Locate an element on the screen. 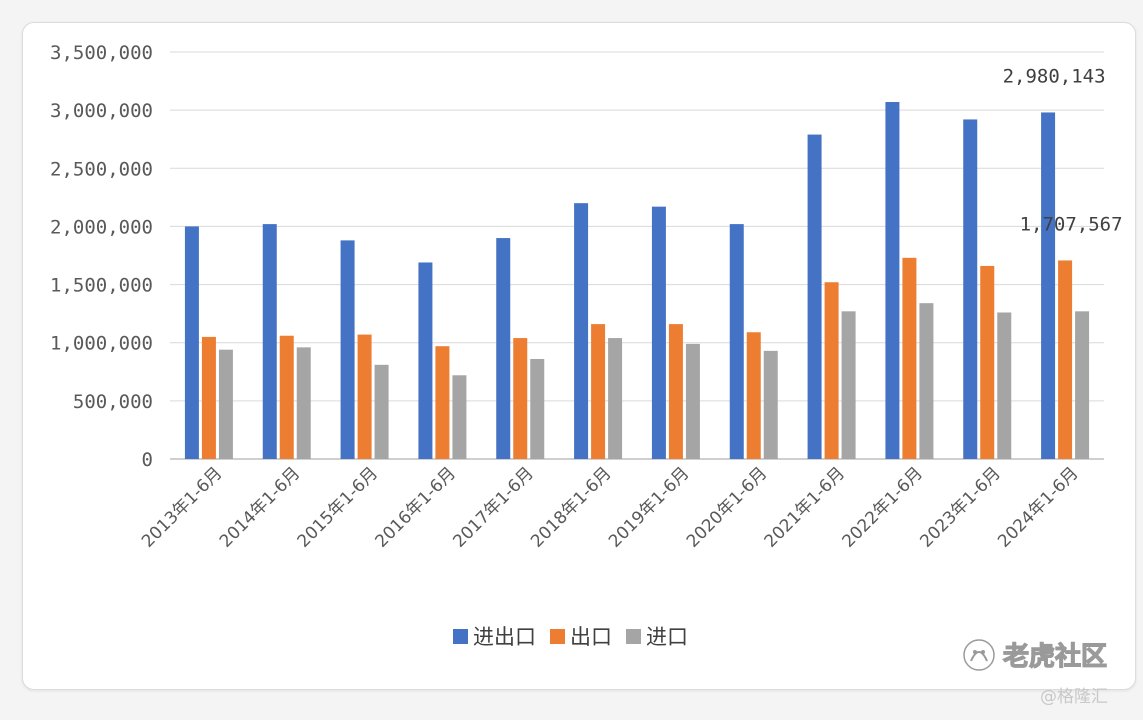 This screenshot has width=1143, height=720. x-tick-label: 2019年1-6月 is located at coordinates (649, 507).